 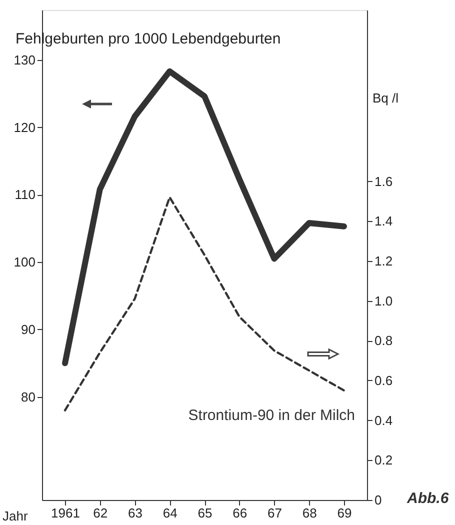 I want to click on y2-tick-label: 1.2, so click(x=383, y=260).